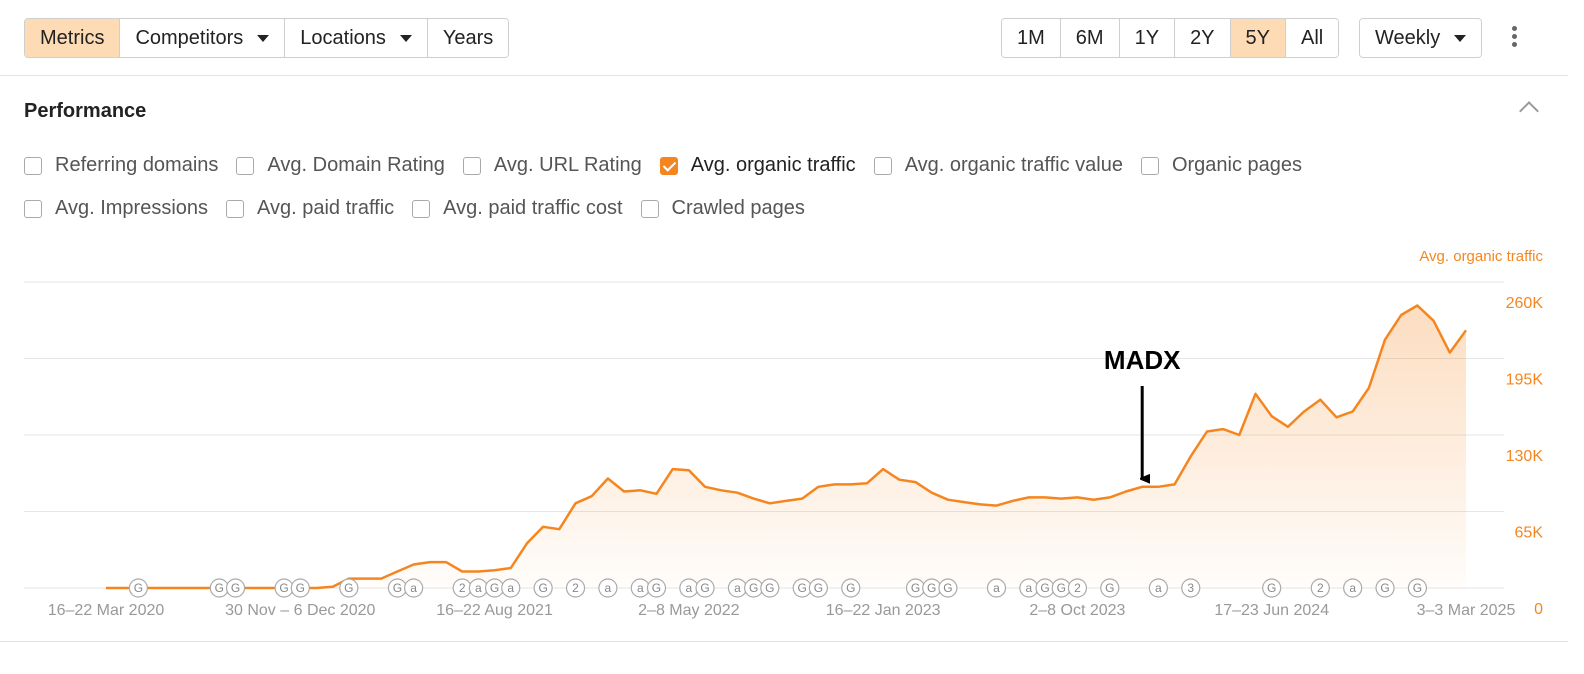 The image size is (1584, 674). What do you see at coordinates (1408, 37) in the screenshot?
I see `interval-label: Weekly` at bounding box center [1408, 37].